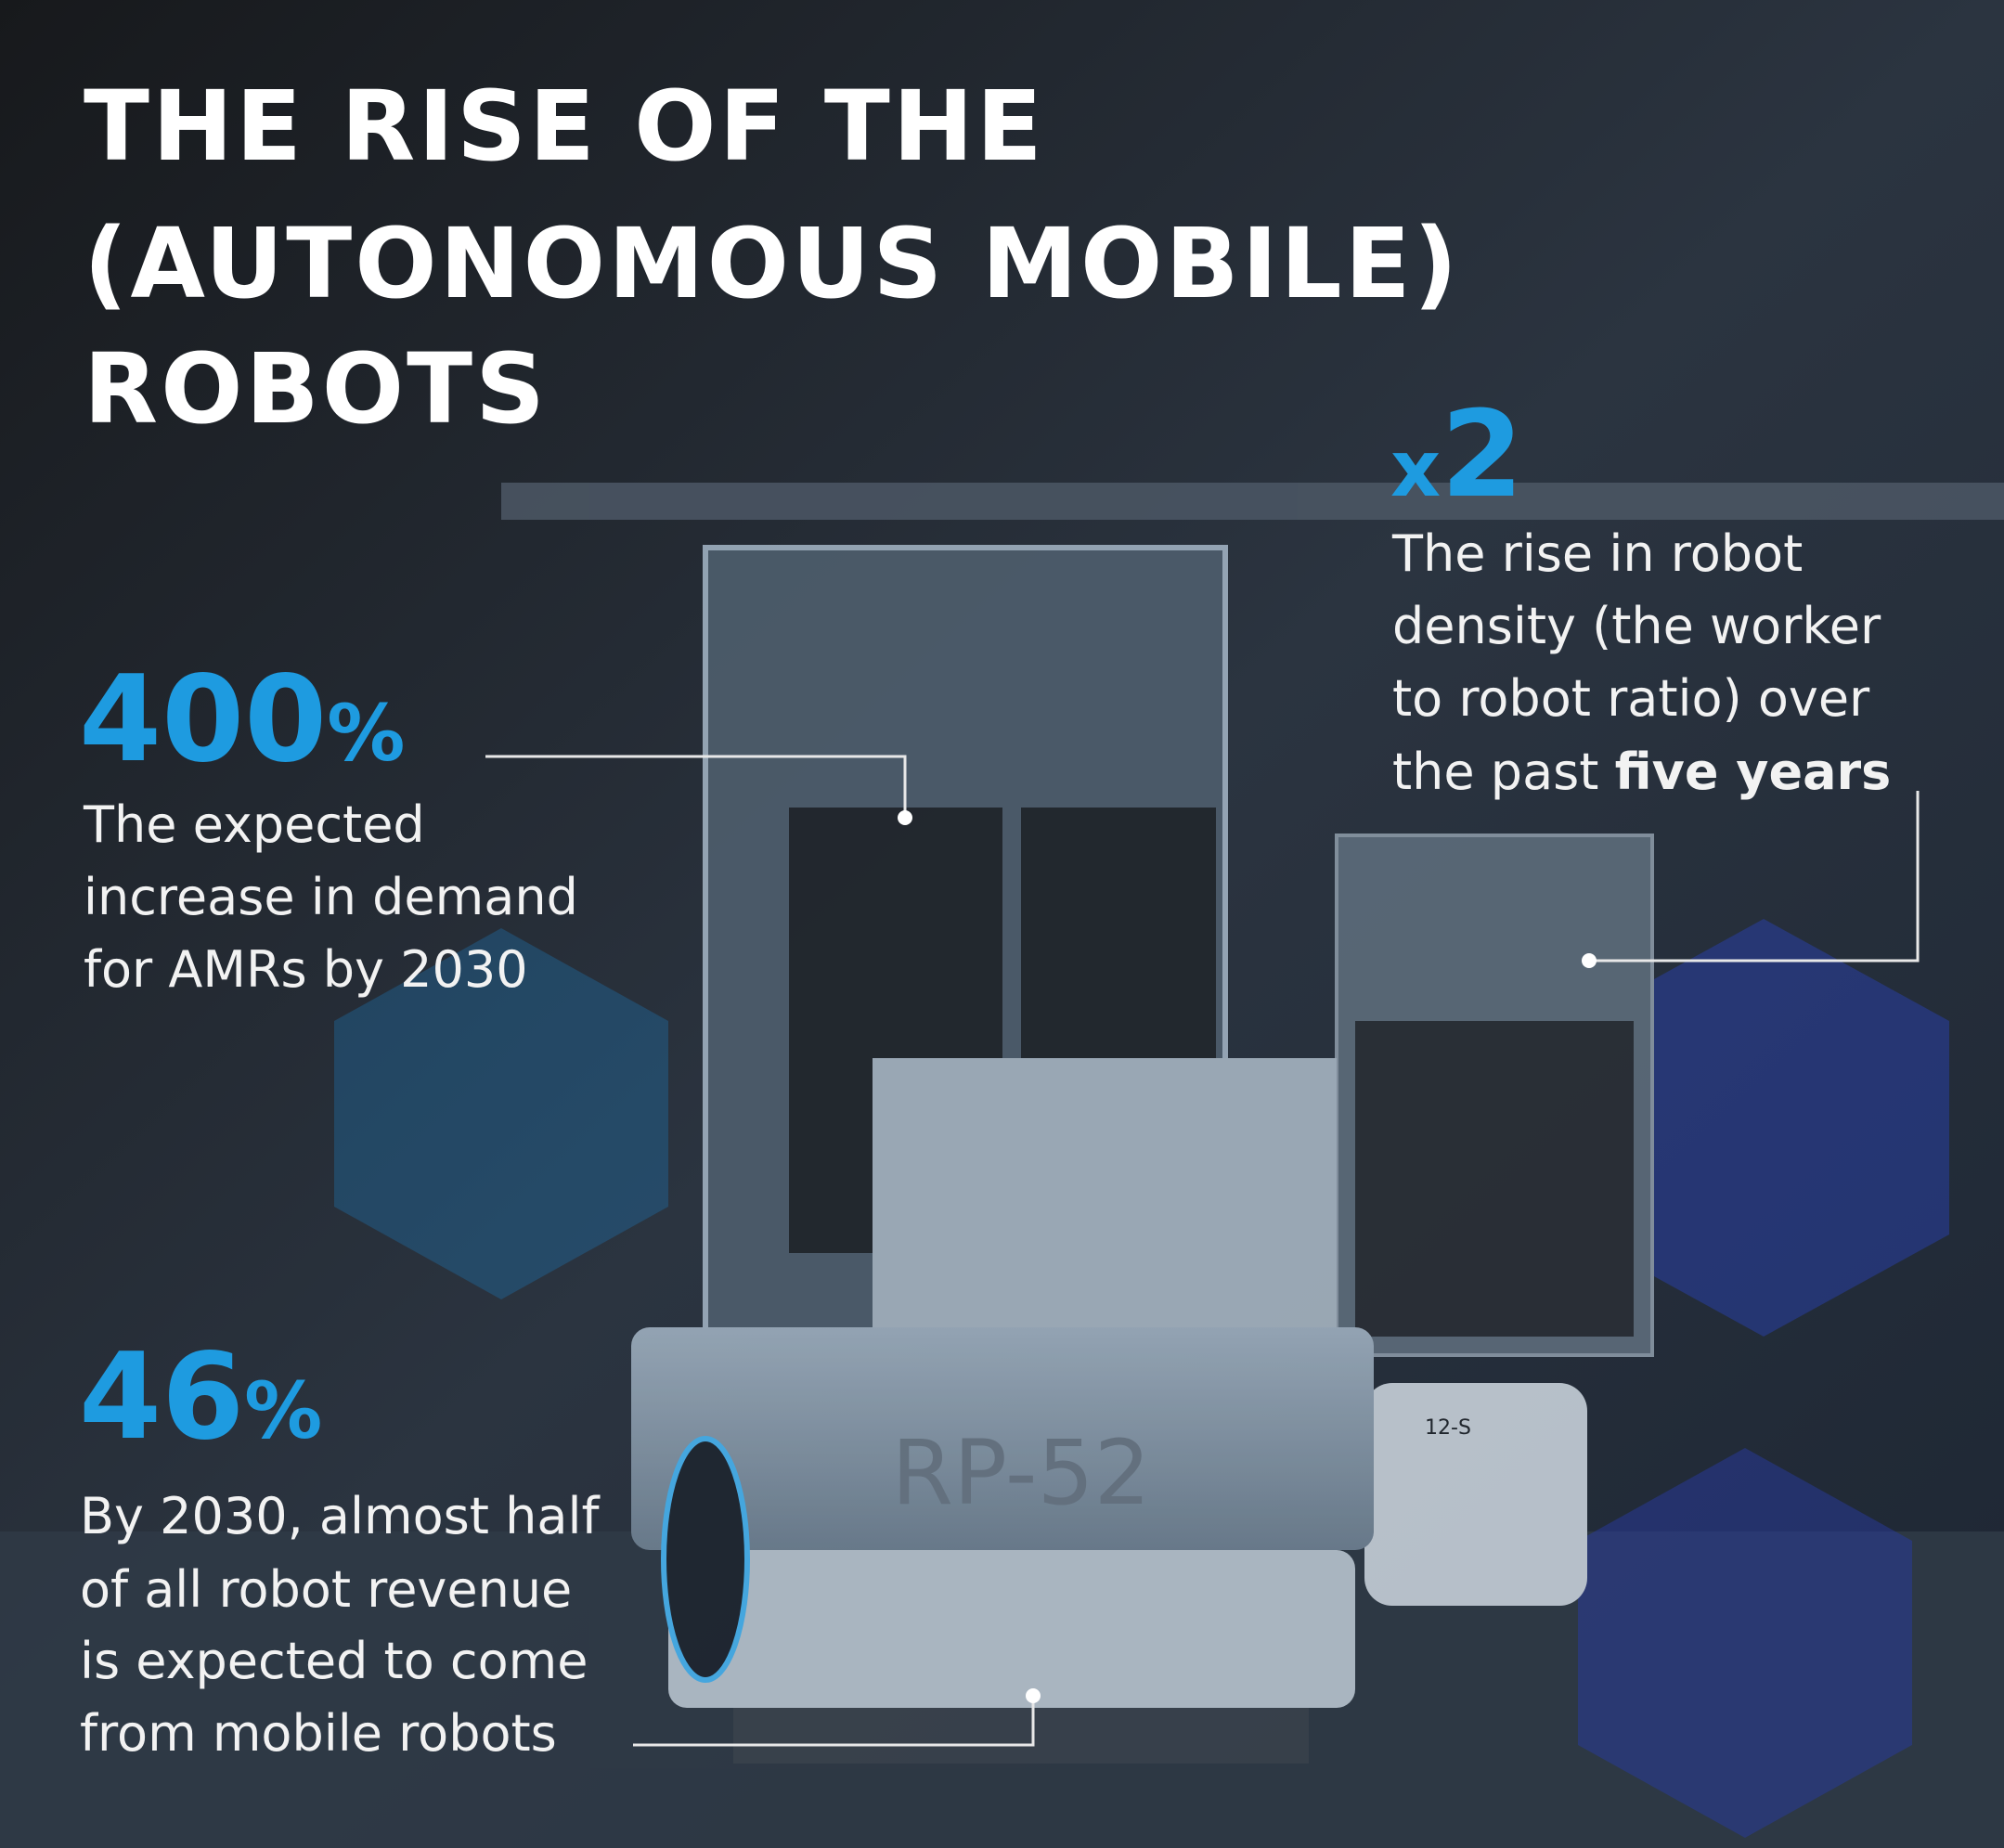 Image resolution: width=2004 pixels, height=1848 pixels. I want to click on title-line: ROBOTS, so click(316, 389).